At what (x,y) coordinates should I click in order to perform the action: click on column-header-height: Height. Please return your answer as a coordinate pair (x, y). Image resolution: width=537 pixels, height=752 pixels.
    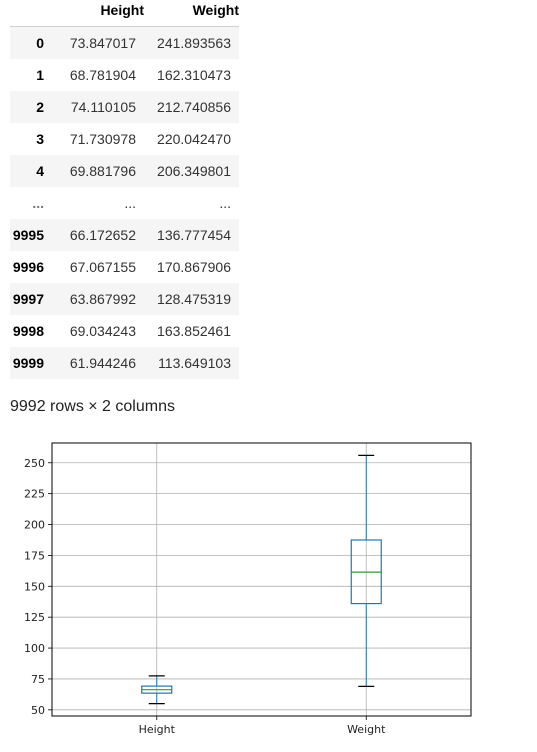
    Looking at the image, I should click on (100, 13).